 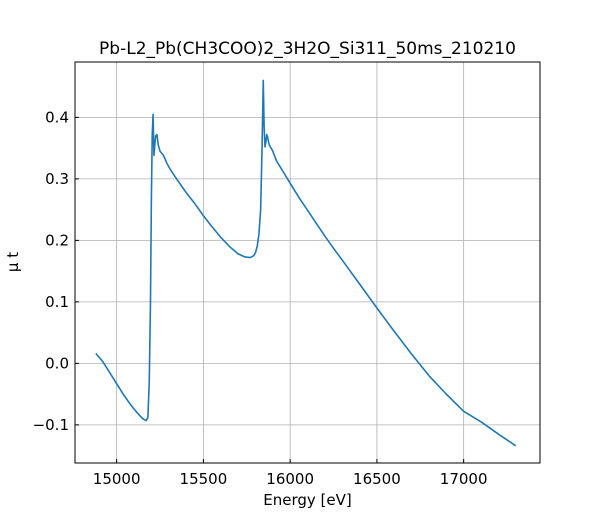 What do you see at coordinates (204, 479) in the screenshot?
I see `x-tick-label: 15500` at bounding box center [204, 479].